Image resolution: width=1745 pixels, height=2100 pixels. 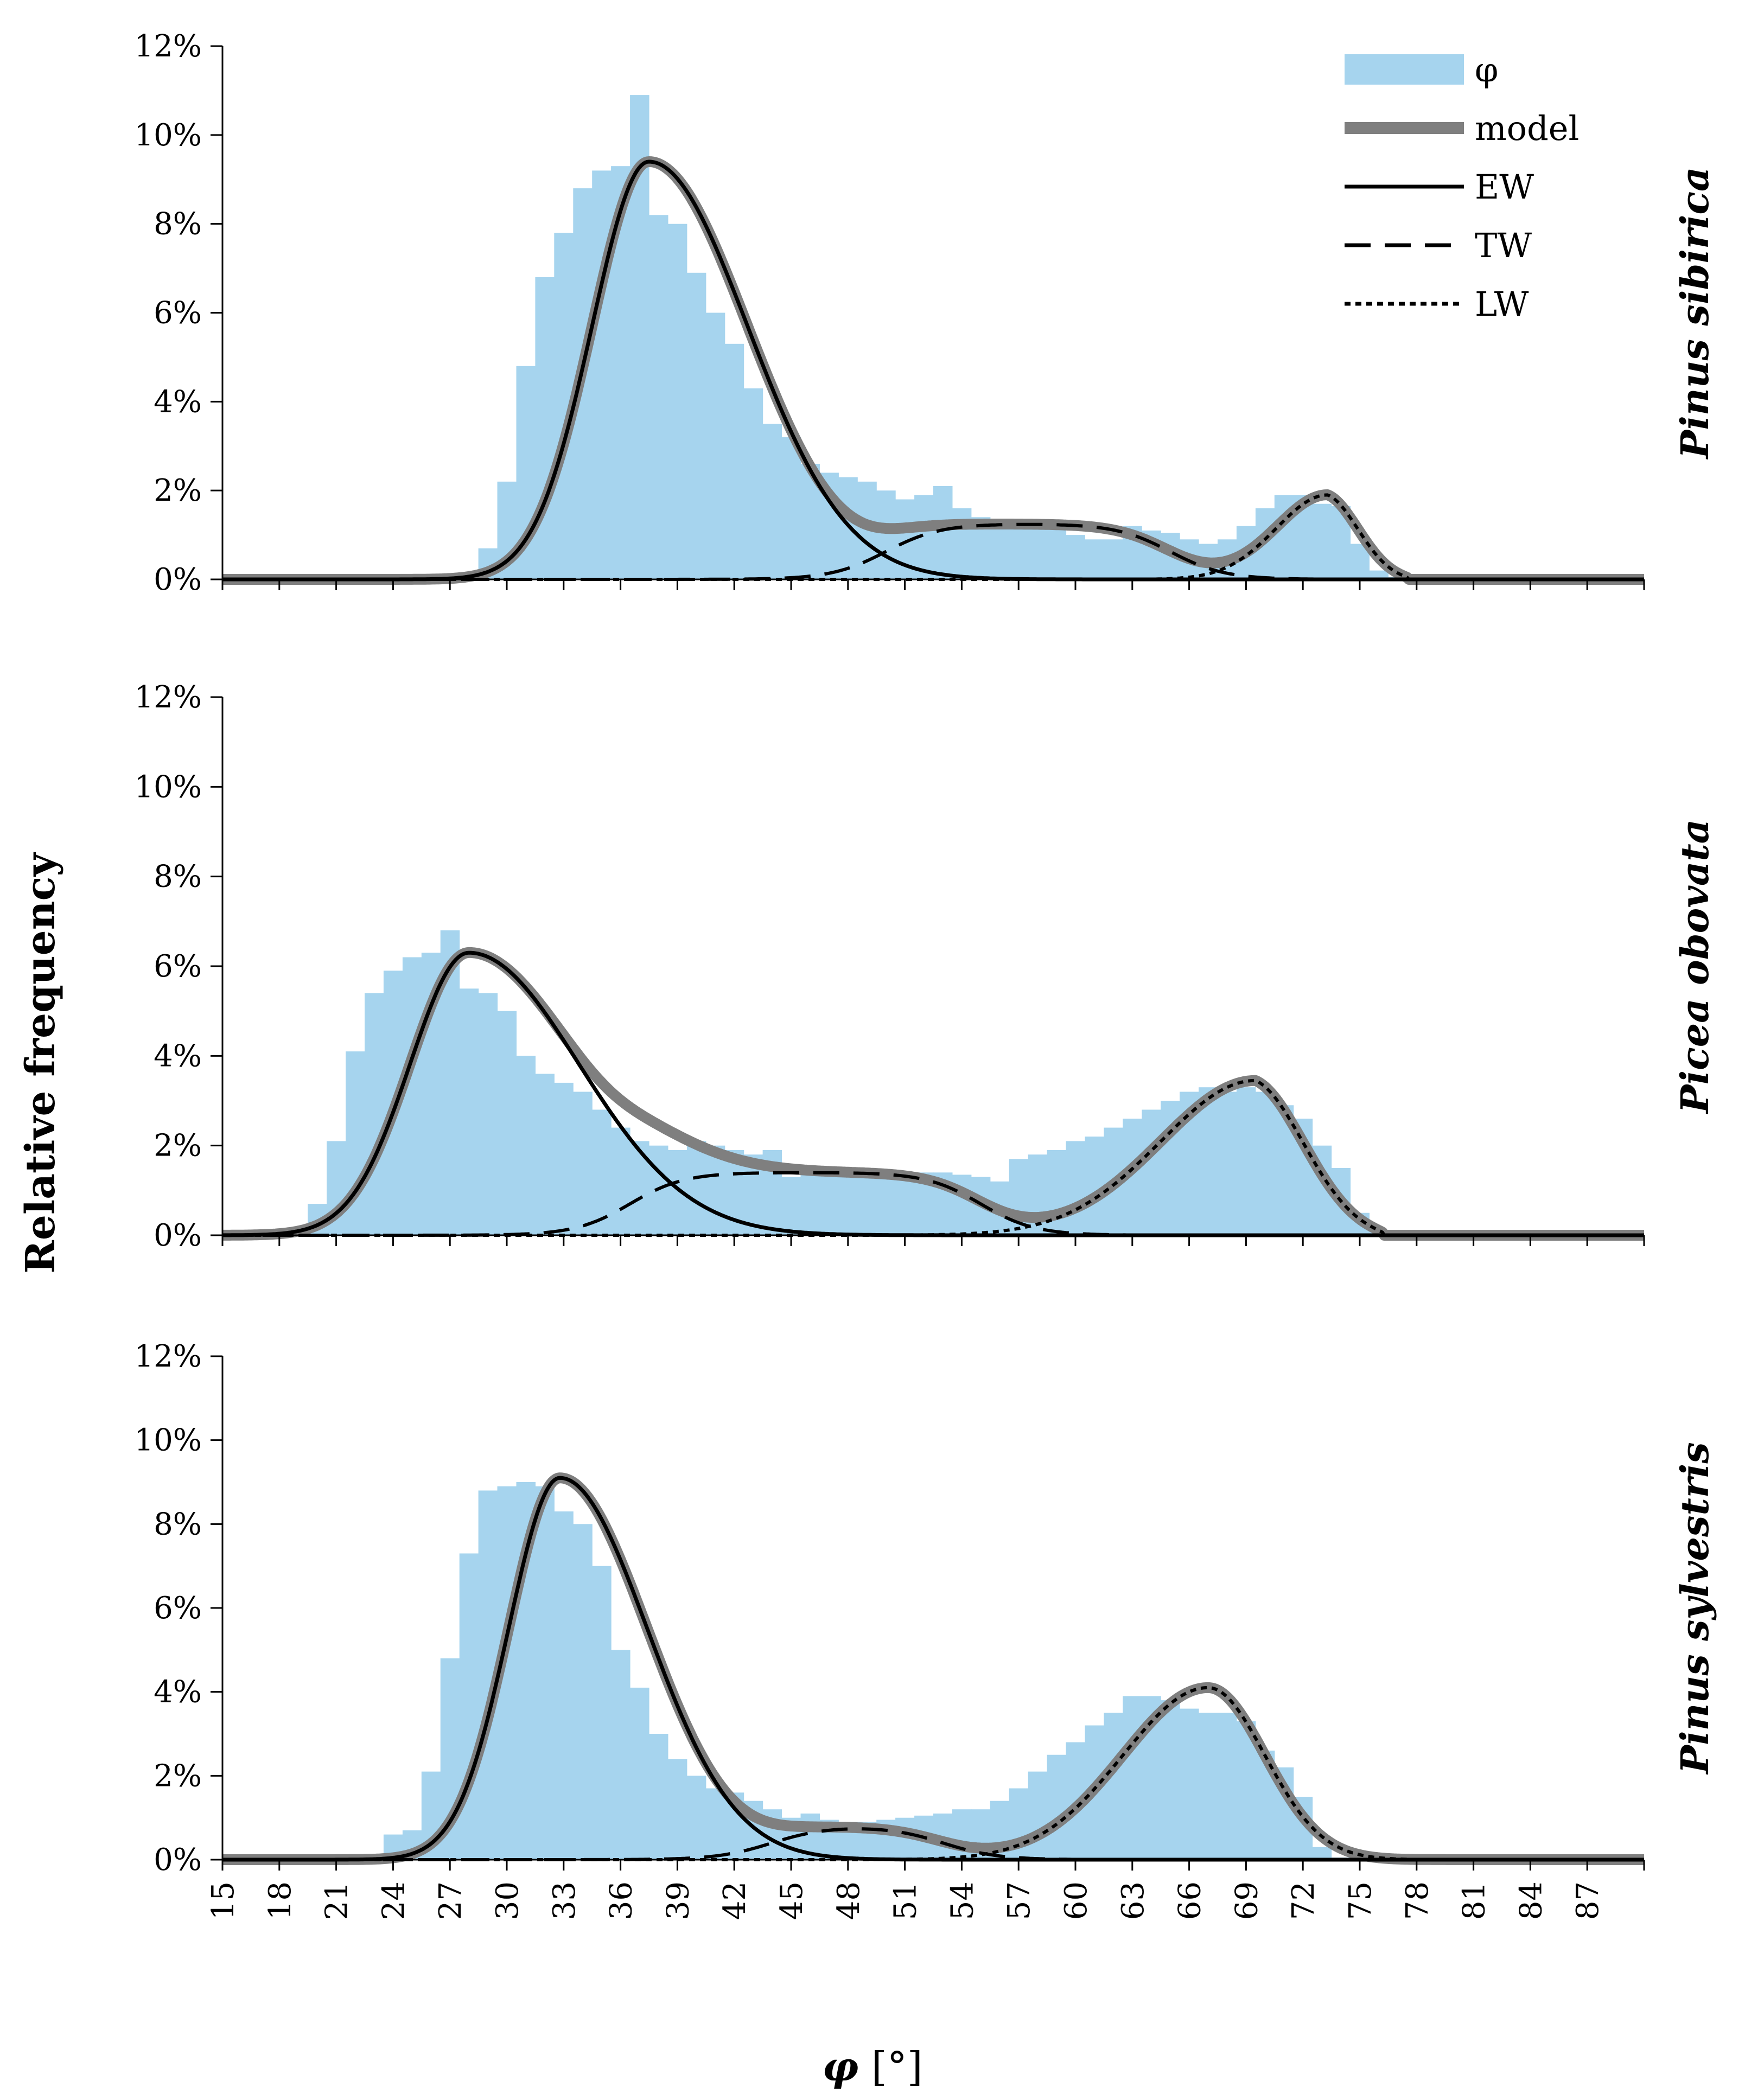 I want to click on y-axis-title: Relative frequency, so click(x=40, y=1062).